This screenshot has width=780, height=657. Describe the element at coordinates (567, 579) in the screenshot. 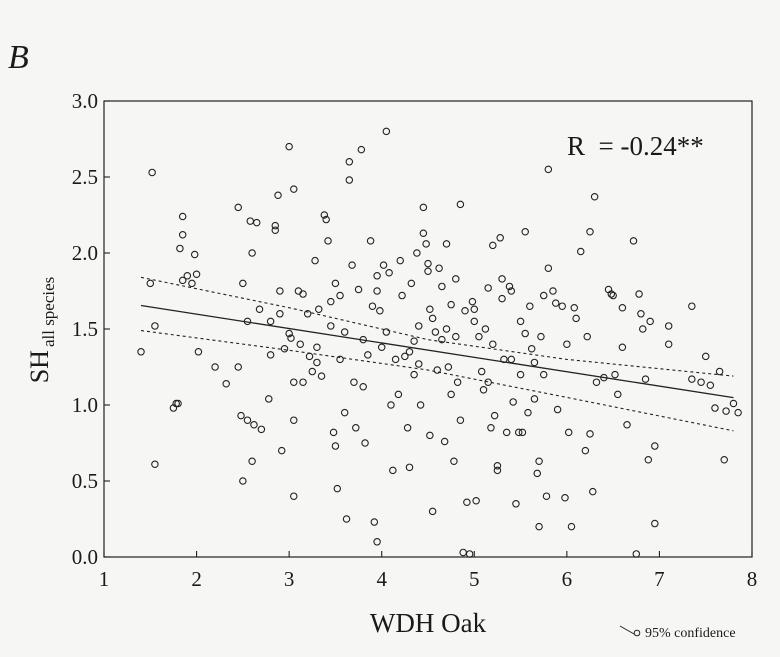

I see `x-tick-label: 6` at that location.